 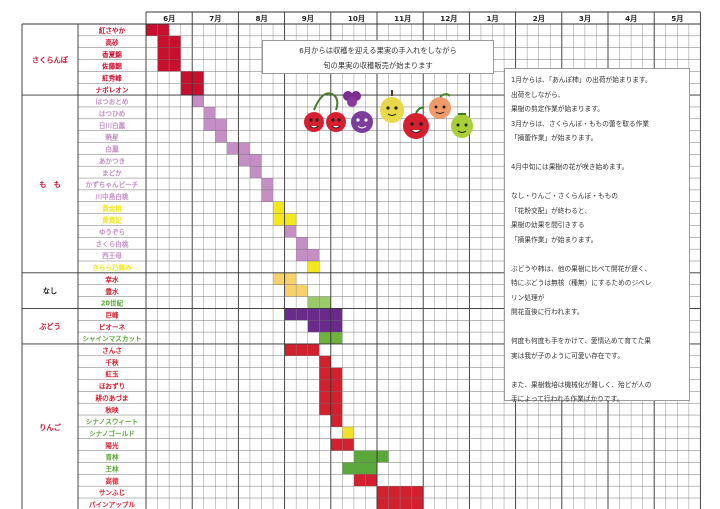 What do you see at coordinates (262, 18) in the screenshot?
I see `month-tick-label: 8月` at bounding box center [262, 18].